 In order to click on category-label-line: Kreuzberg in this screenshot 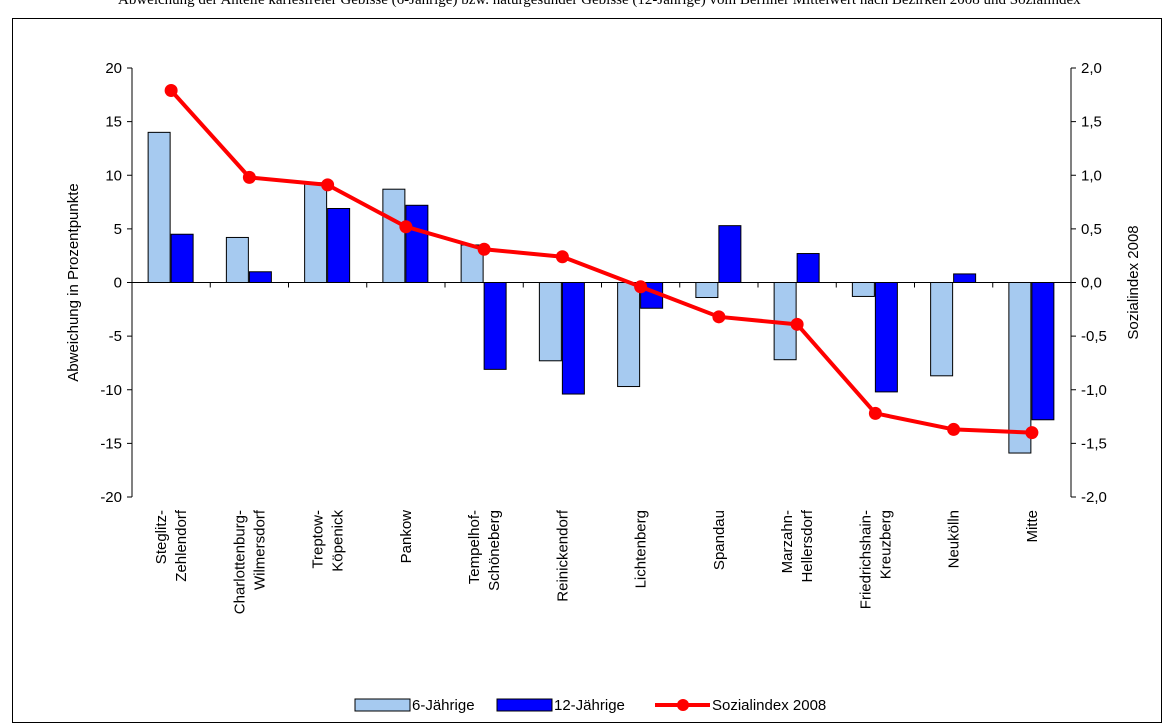, I will do `click(885, 544)`.